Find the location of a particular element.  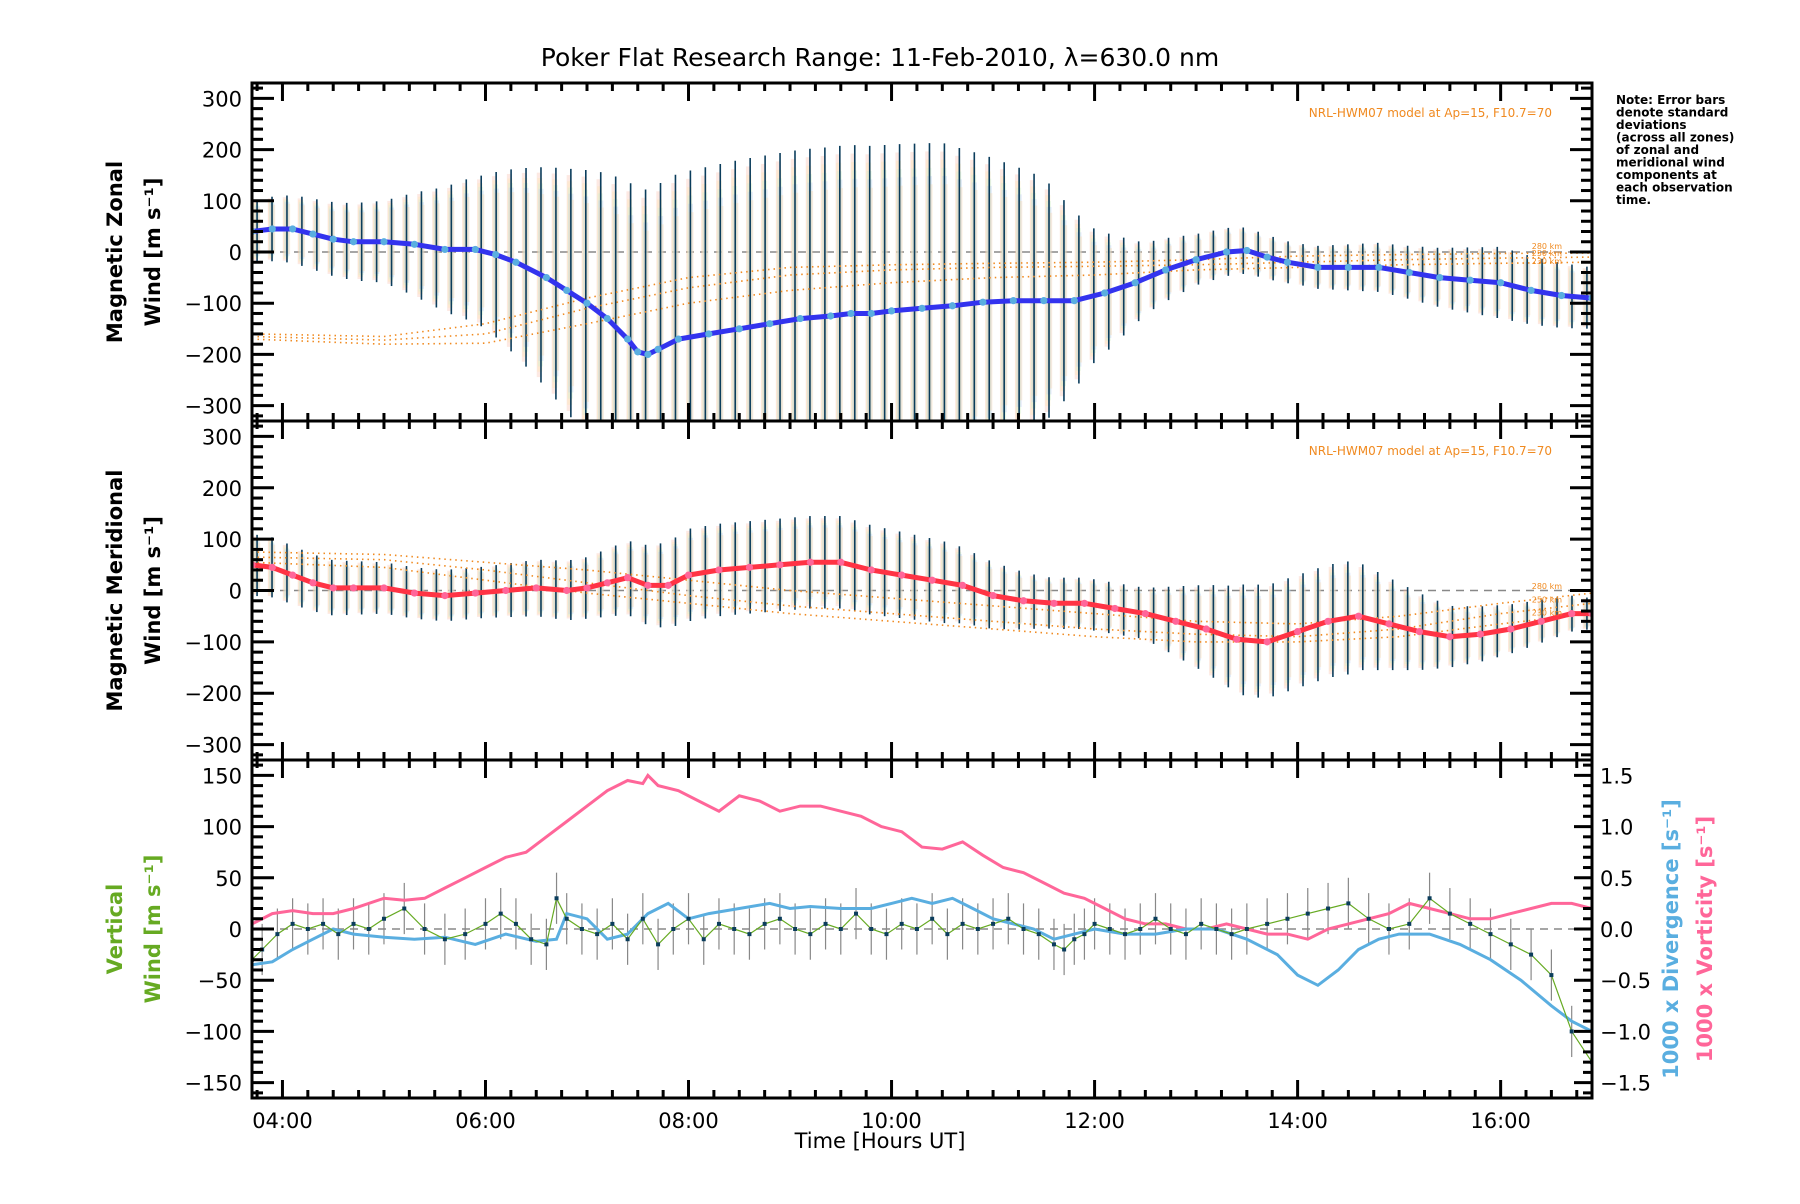

note-line: of zonal and is located at coordinates (1657, 150).